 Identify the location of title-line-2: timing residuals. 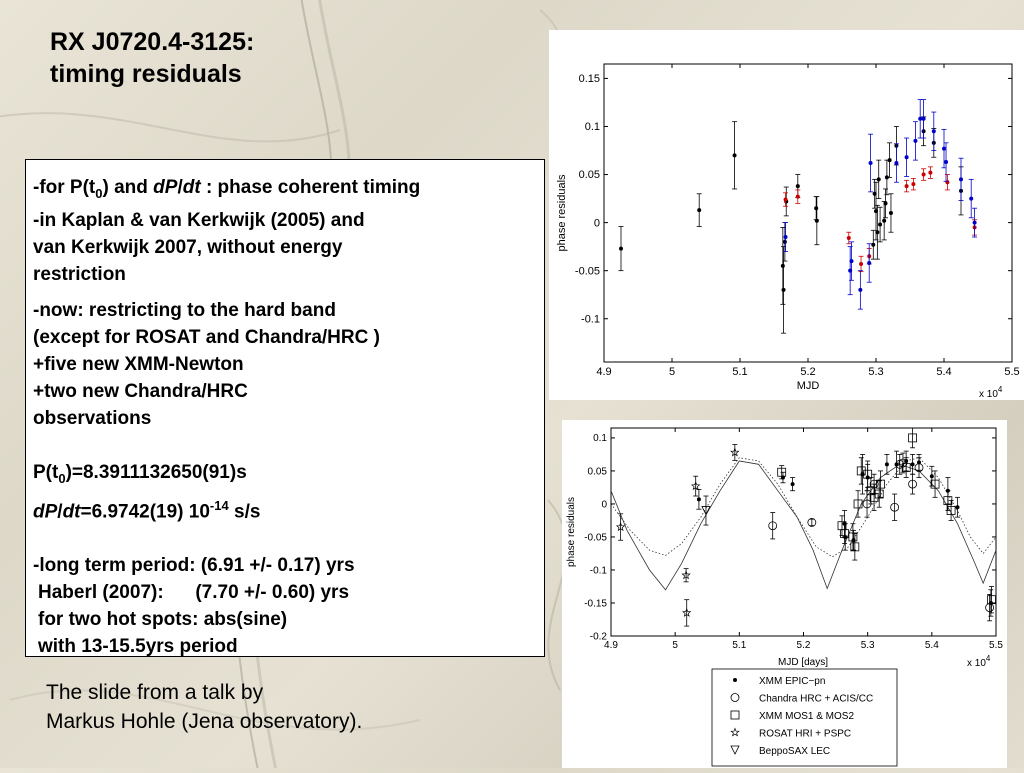
(146, 74).